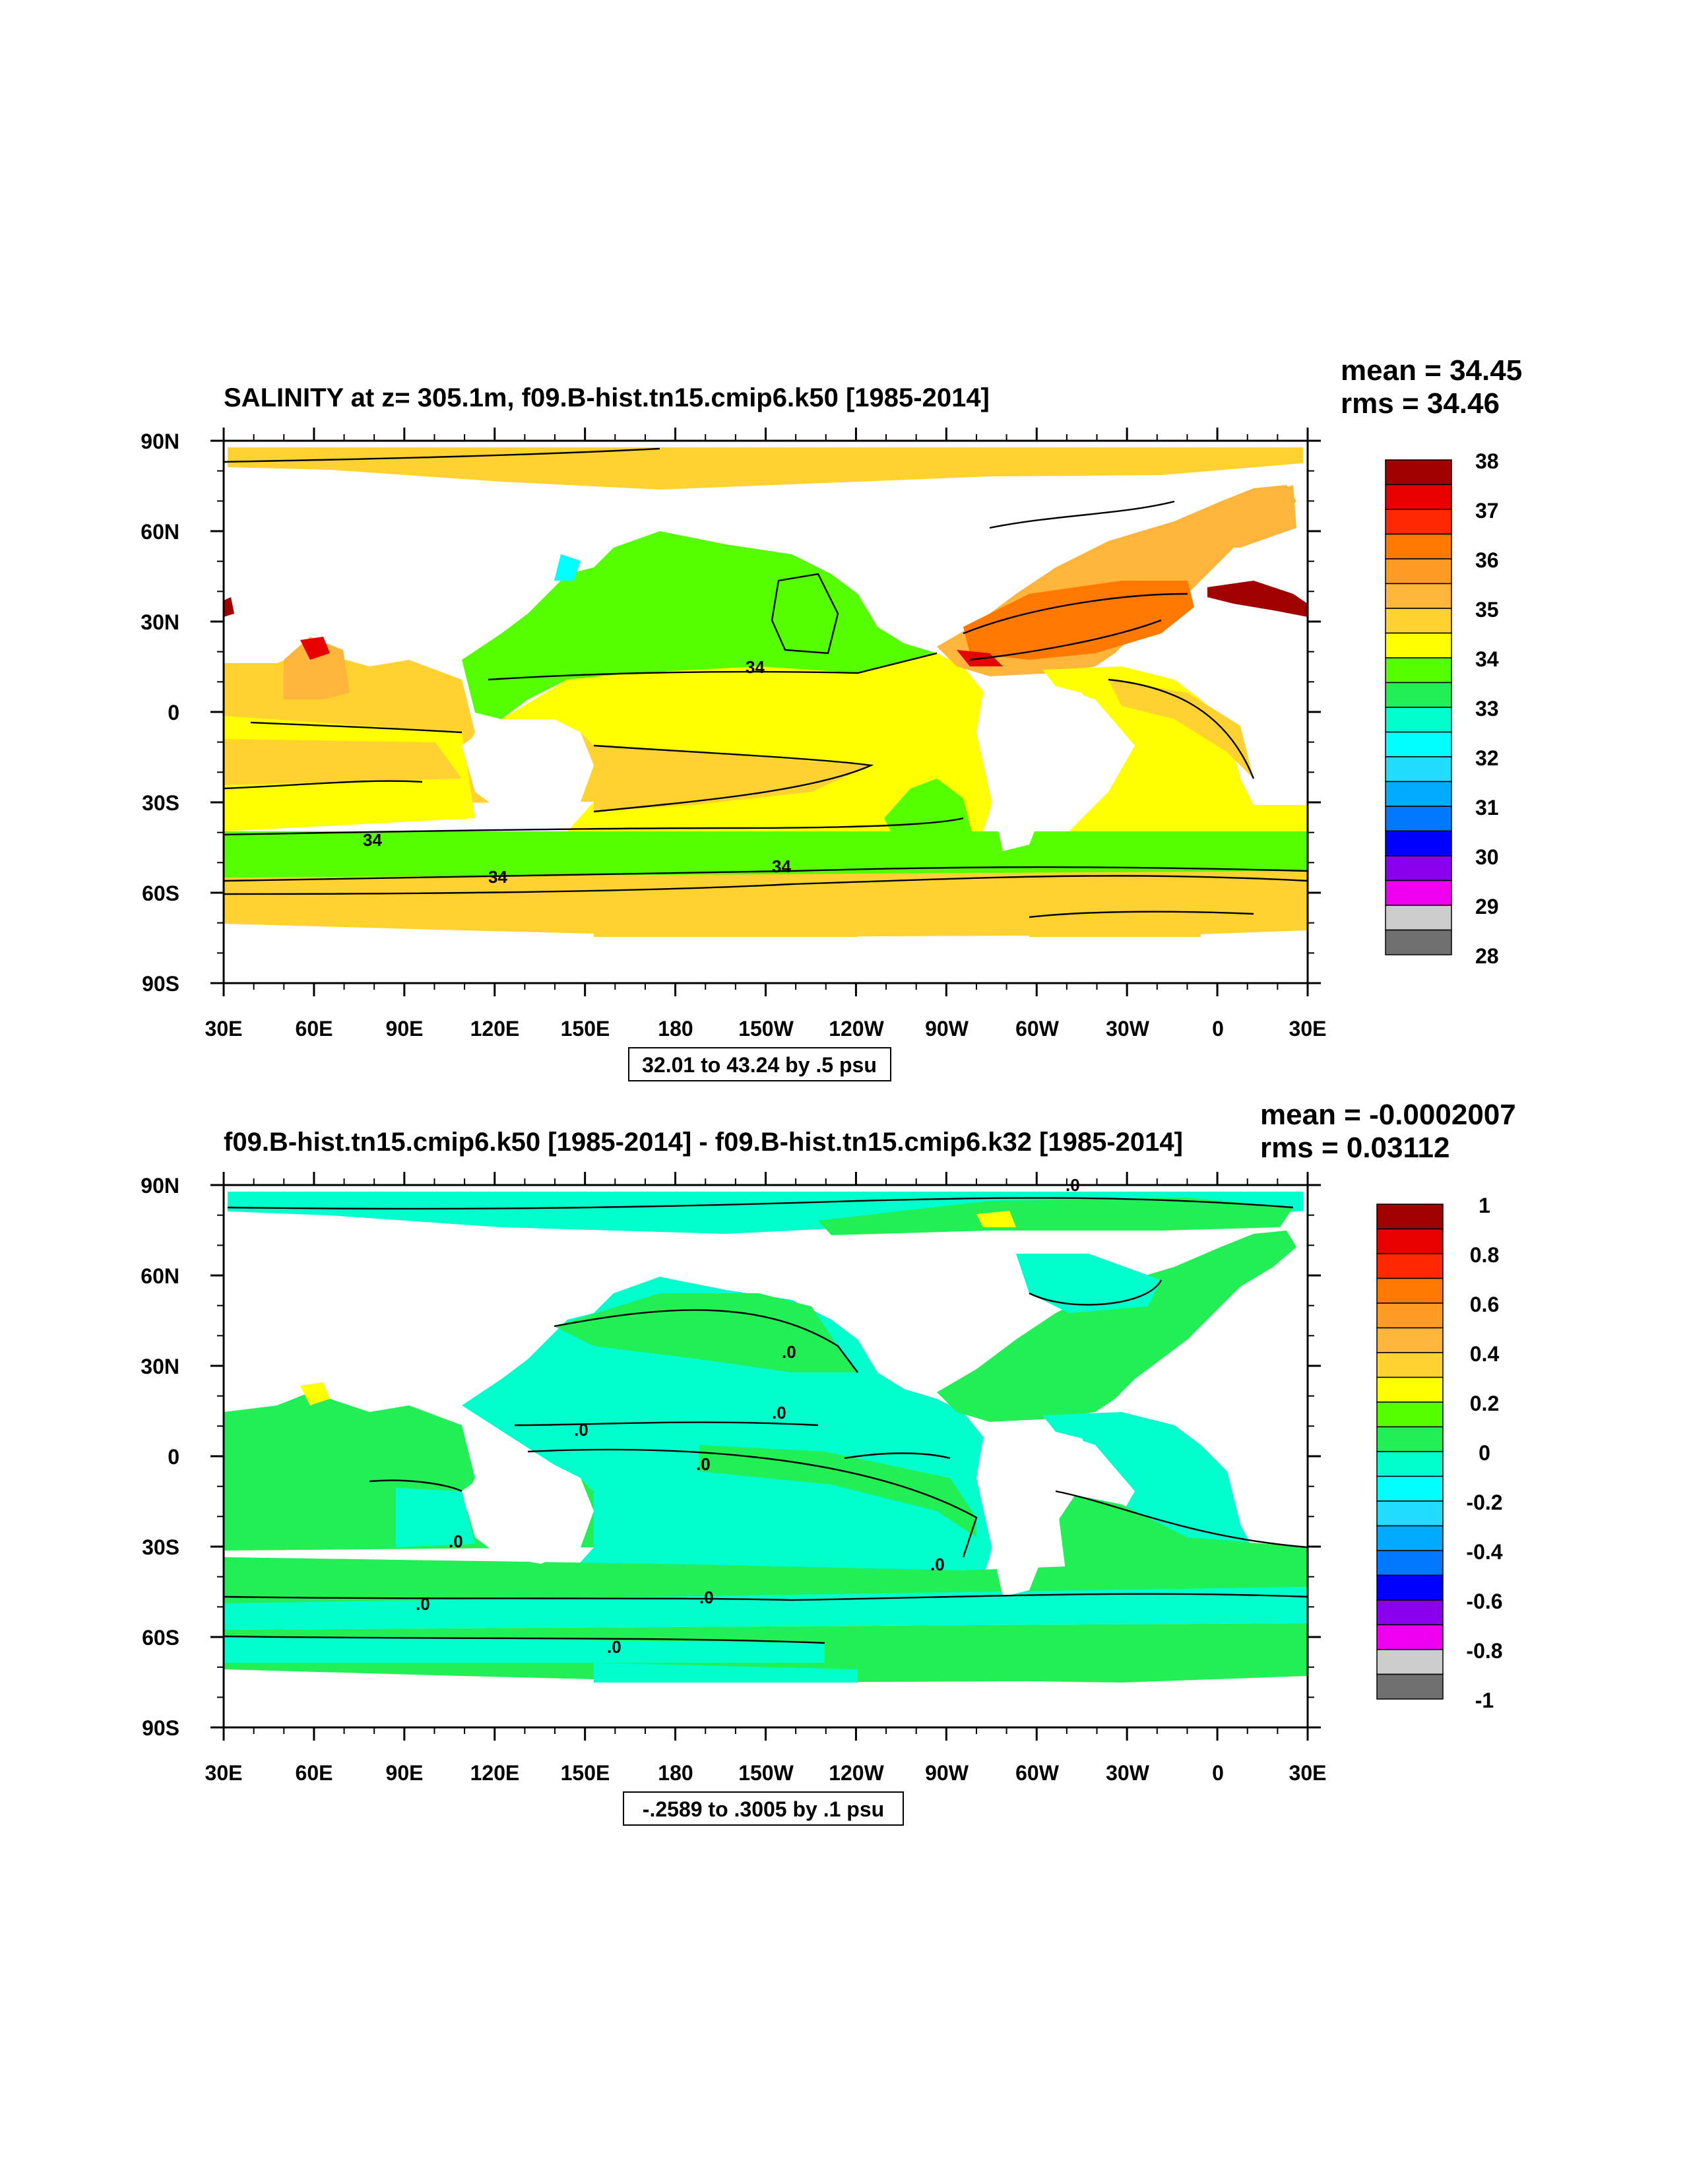 The width and height of the screenshot is (1689, 2184). What do you see at coordinates (1484, 1651) in the screenshot?
I see `colorbar-label: -0.8` at bounding box center [1484, 1651].